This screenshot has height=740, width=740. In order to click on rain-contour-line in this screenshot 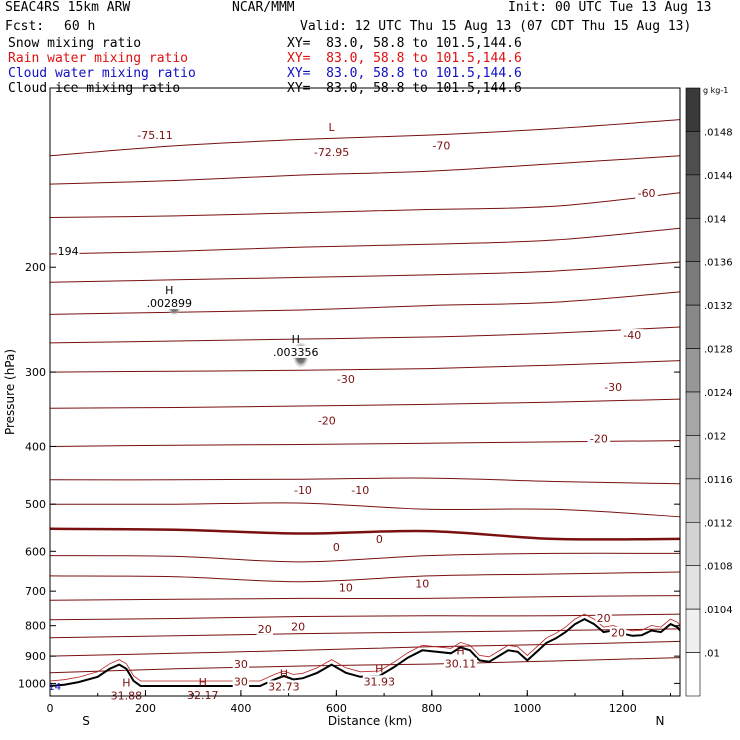, I will do `click(365, 647)`.